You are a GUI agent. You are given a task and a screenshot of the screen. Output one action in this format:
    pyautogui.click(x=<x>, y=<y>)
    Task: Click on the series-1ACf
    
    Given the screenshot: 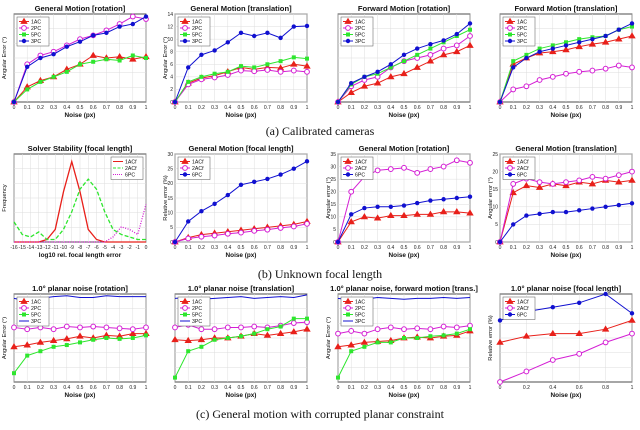 What is the action you would take?
    pyautogui.click(x=404, y=226)
    